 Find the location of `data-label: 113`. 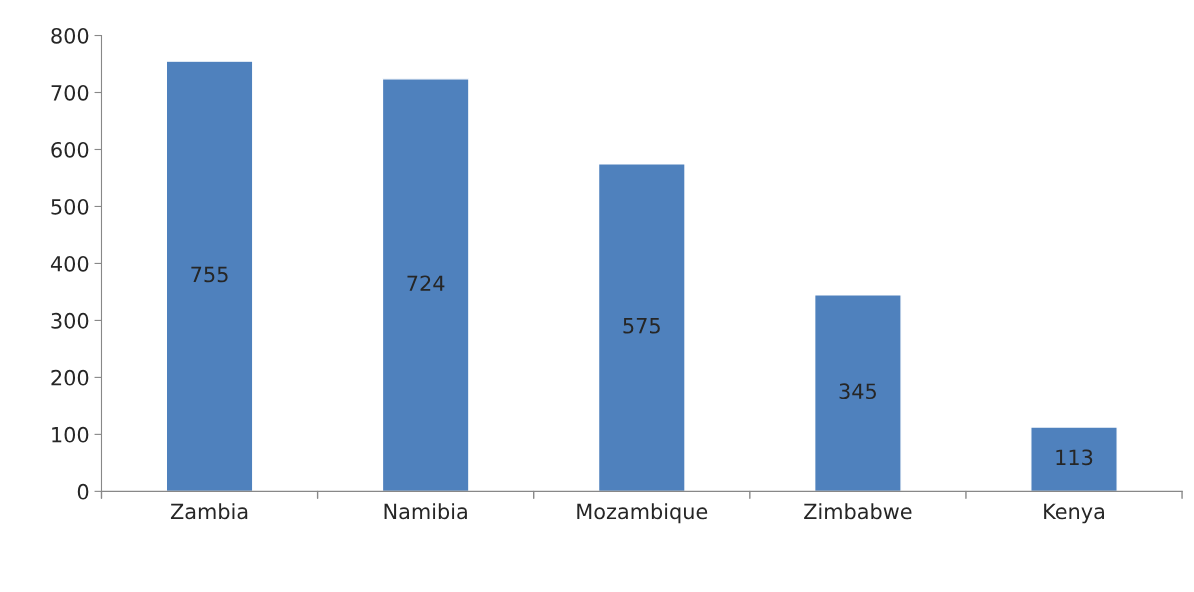

data-label: 113 is located at coordinates (1074, 457).